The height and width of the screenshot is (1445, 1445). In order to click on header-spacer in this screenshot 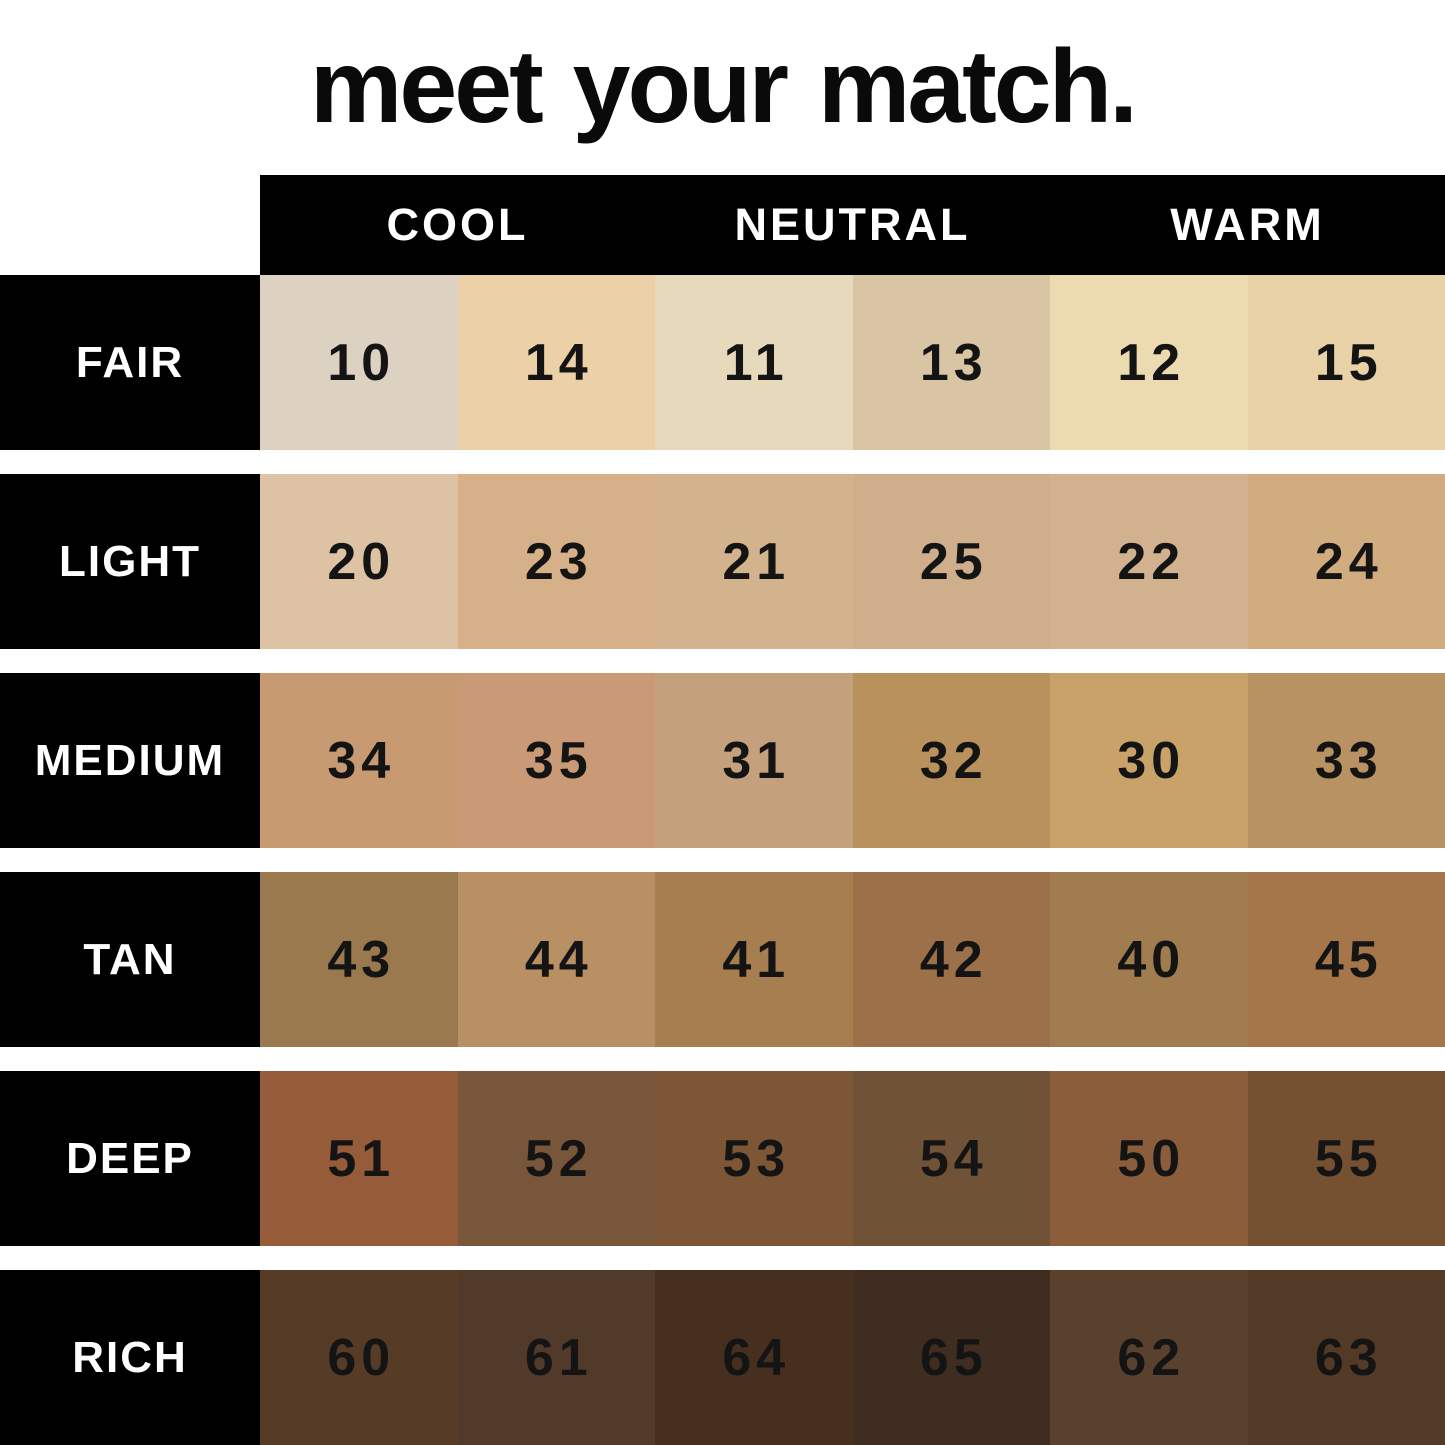, I will do `click(130, 225)`.